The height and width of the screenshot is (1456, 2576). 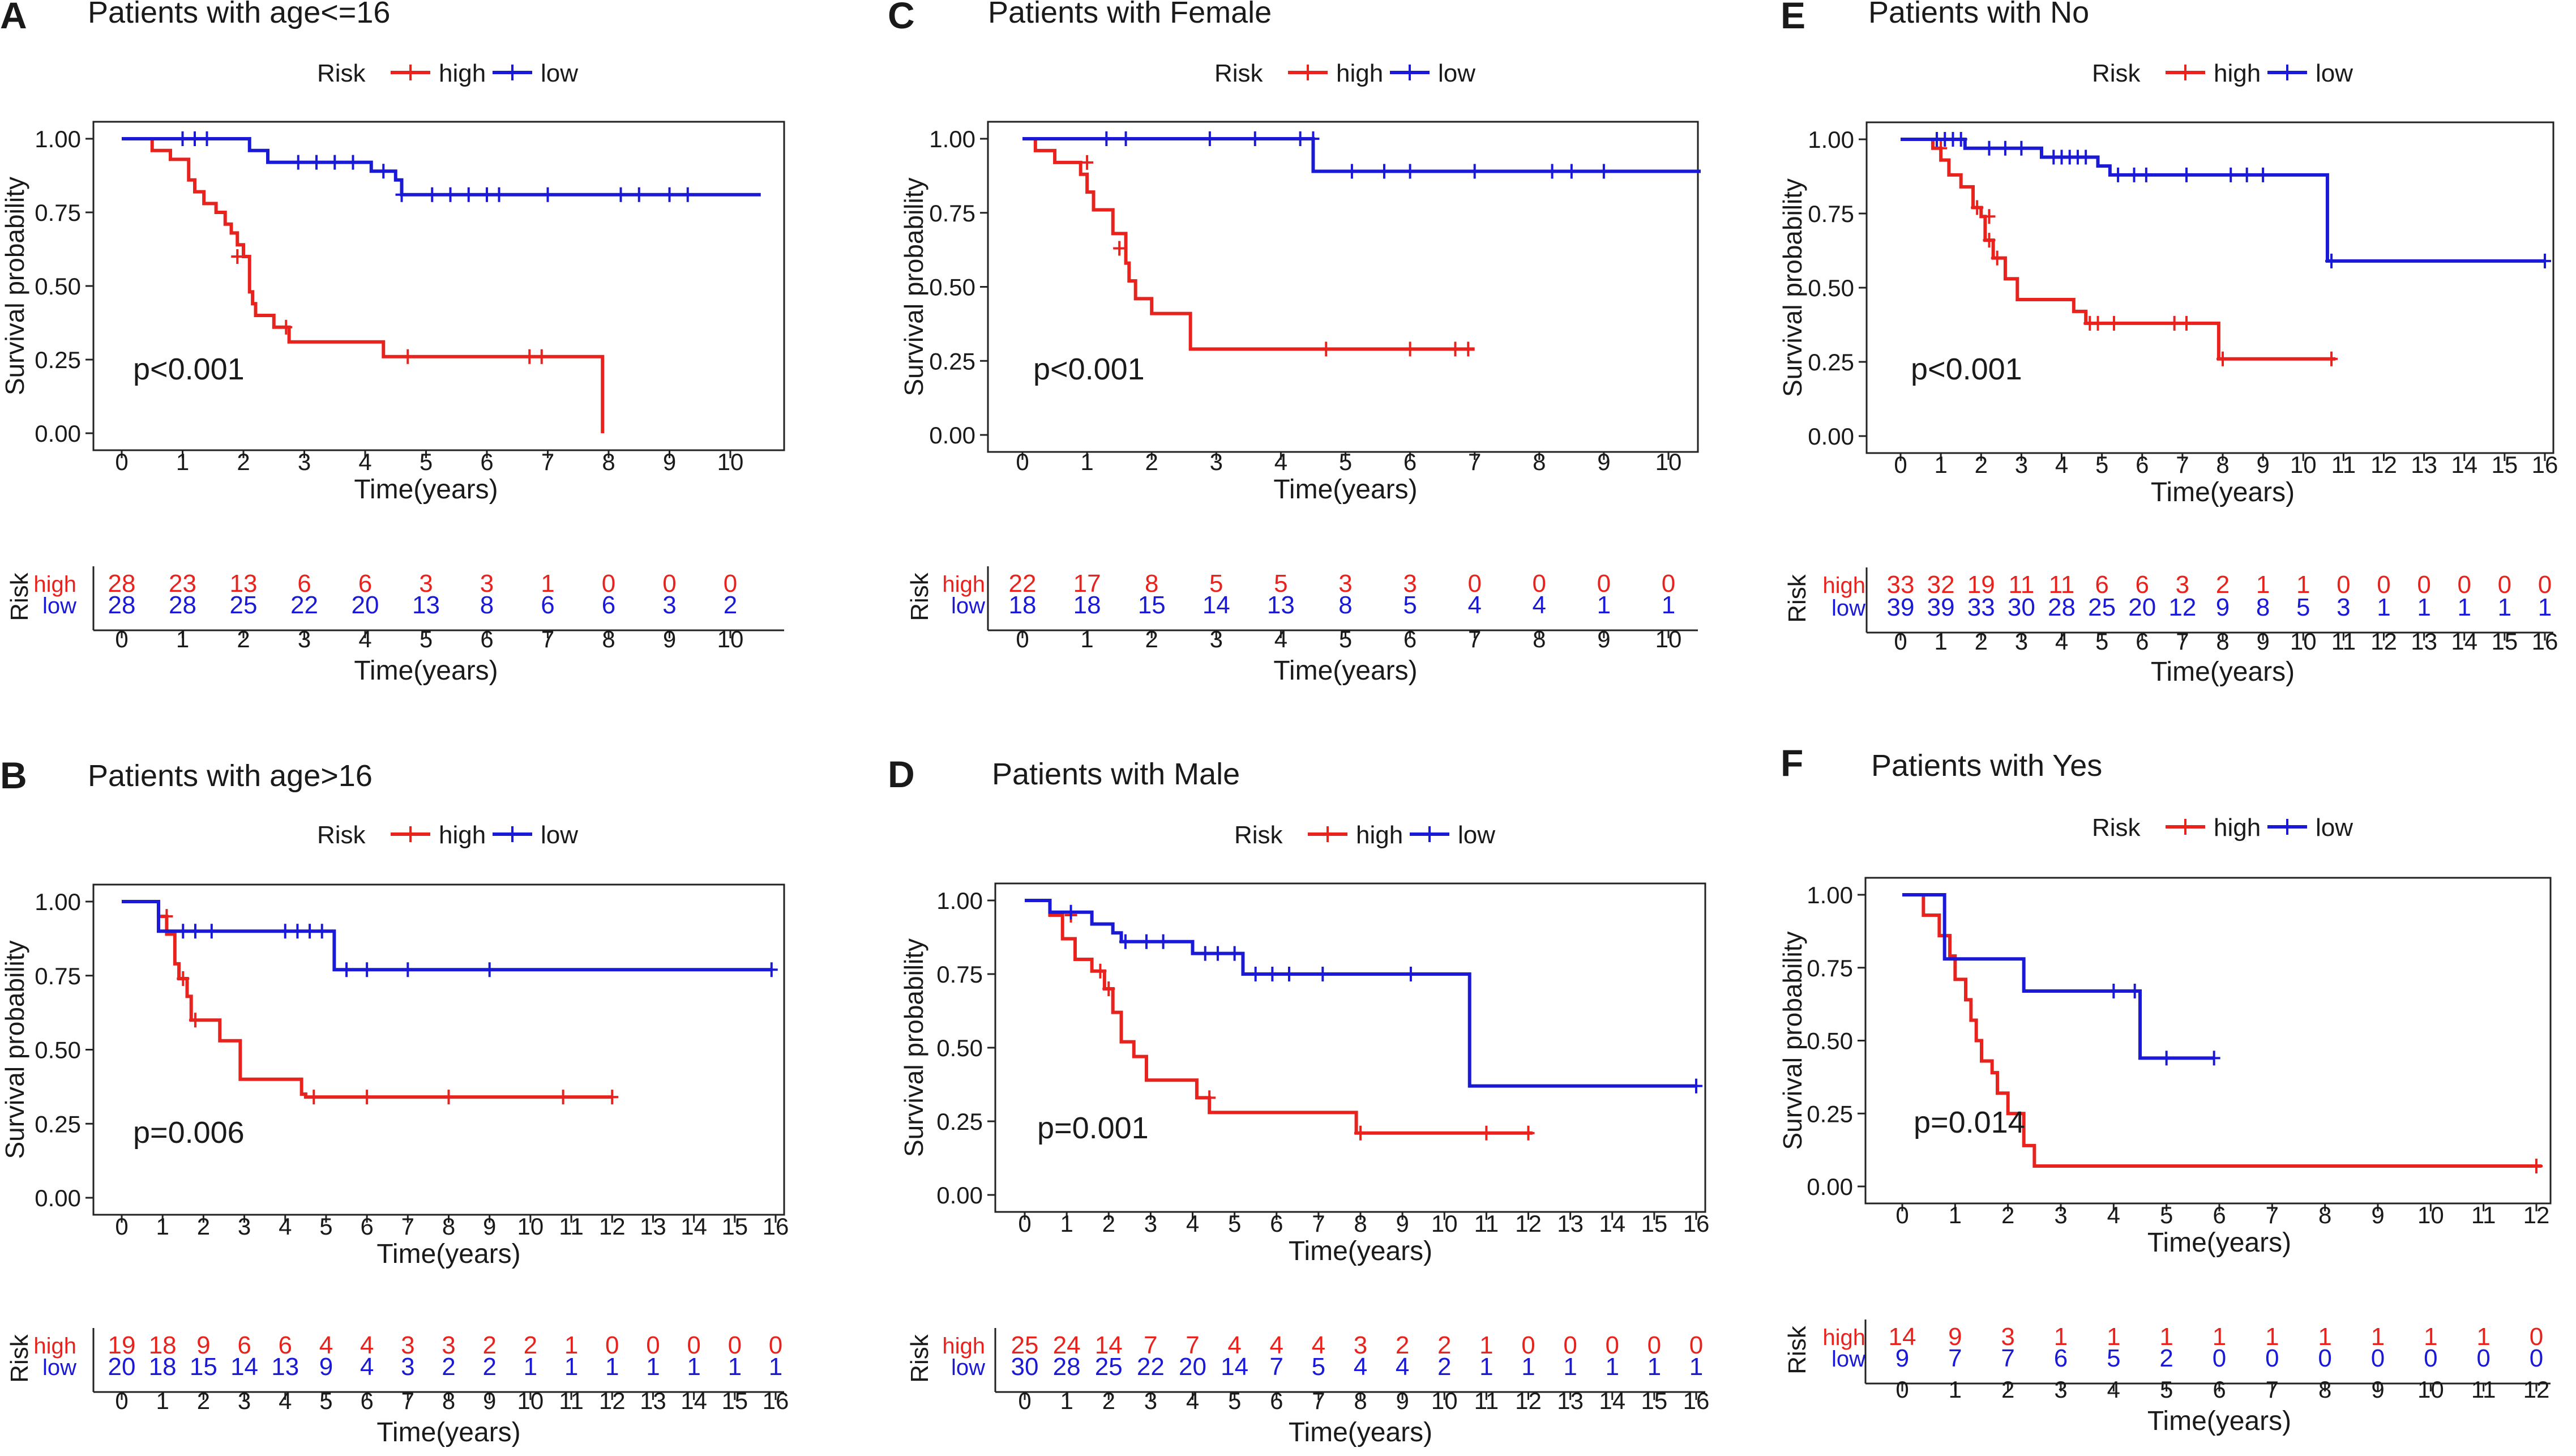 I want to click on legend-title: Risk, so click(x=341, y=73).